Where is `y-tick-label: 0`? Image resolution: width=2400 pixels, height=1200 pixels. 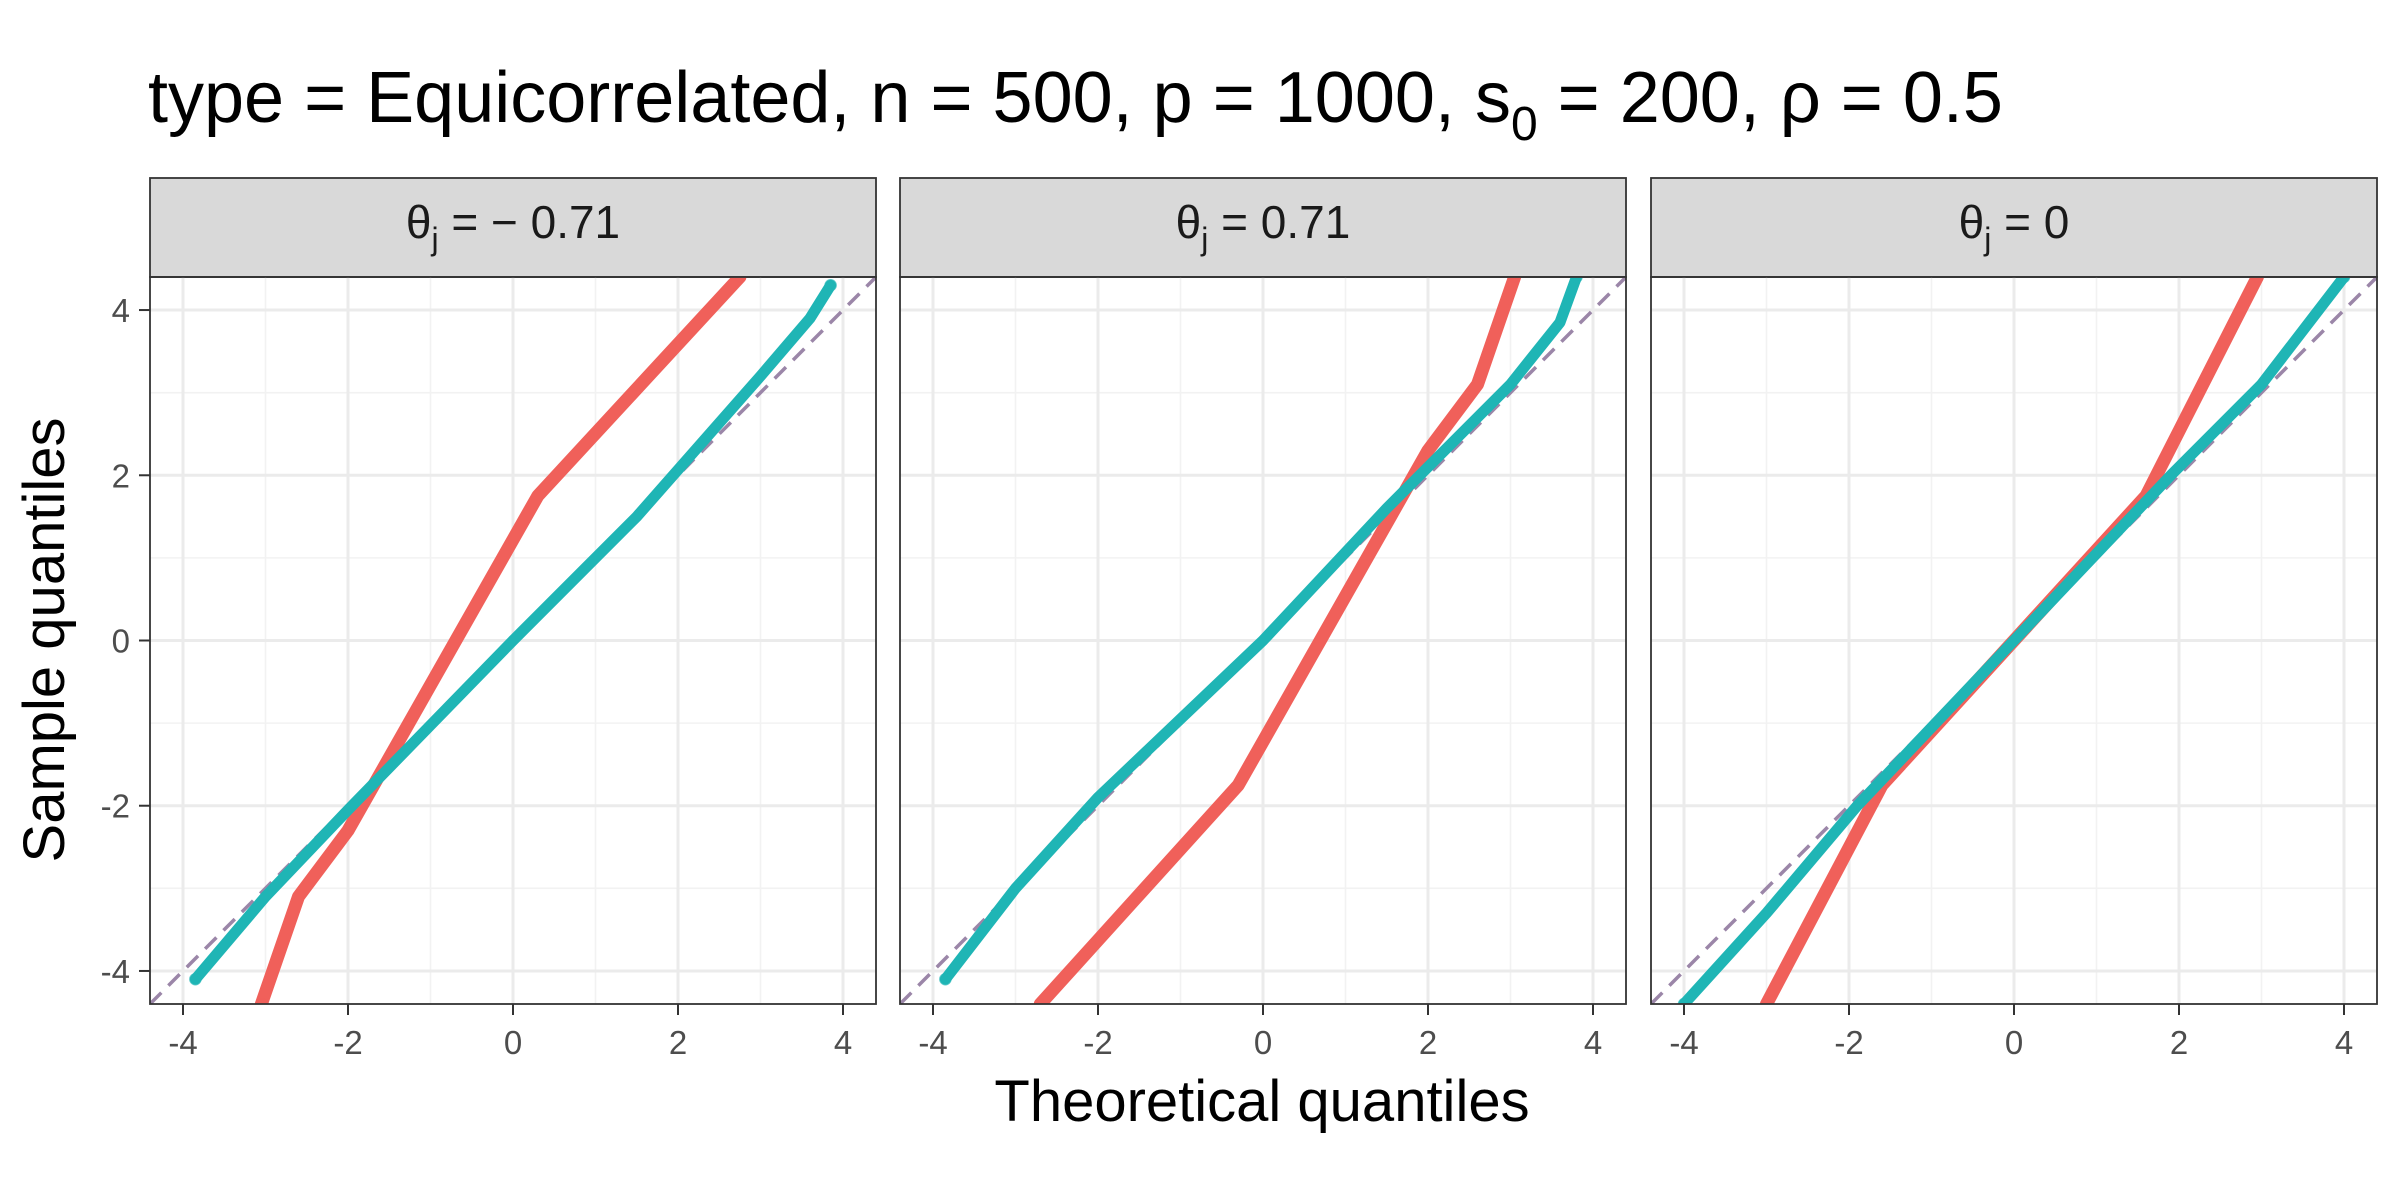
y-tick-label: 0 is located at coordinates (121, 641).